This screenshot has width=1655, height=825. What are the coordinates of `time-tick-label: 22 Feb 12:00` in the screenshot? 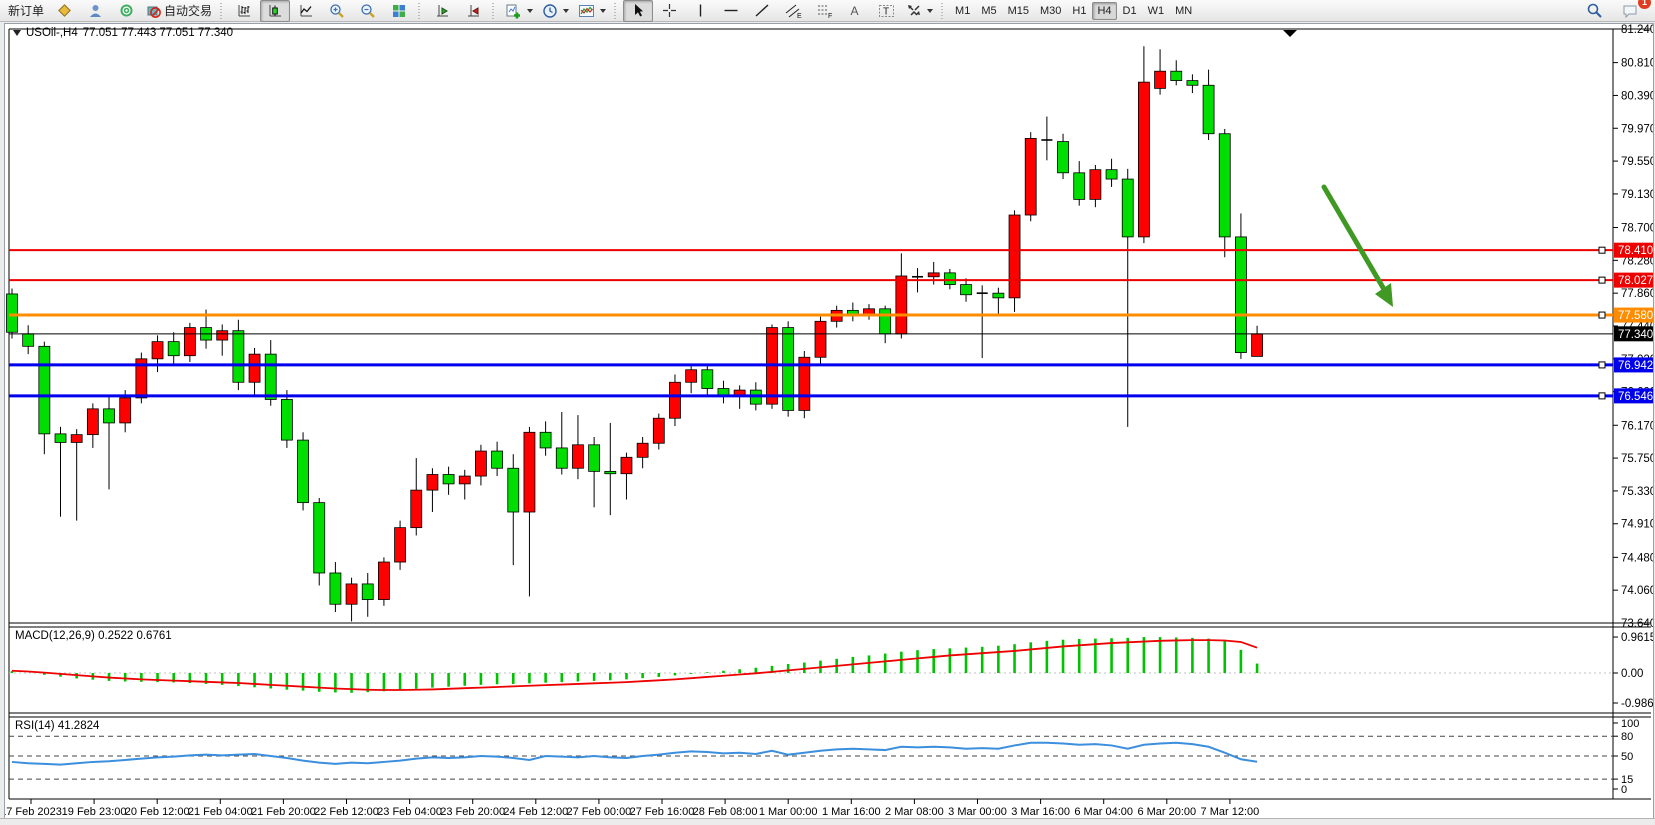 It's located at (346, 812).